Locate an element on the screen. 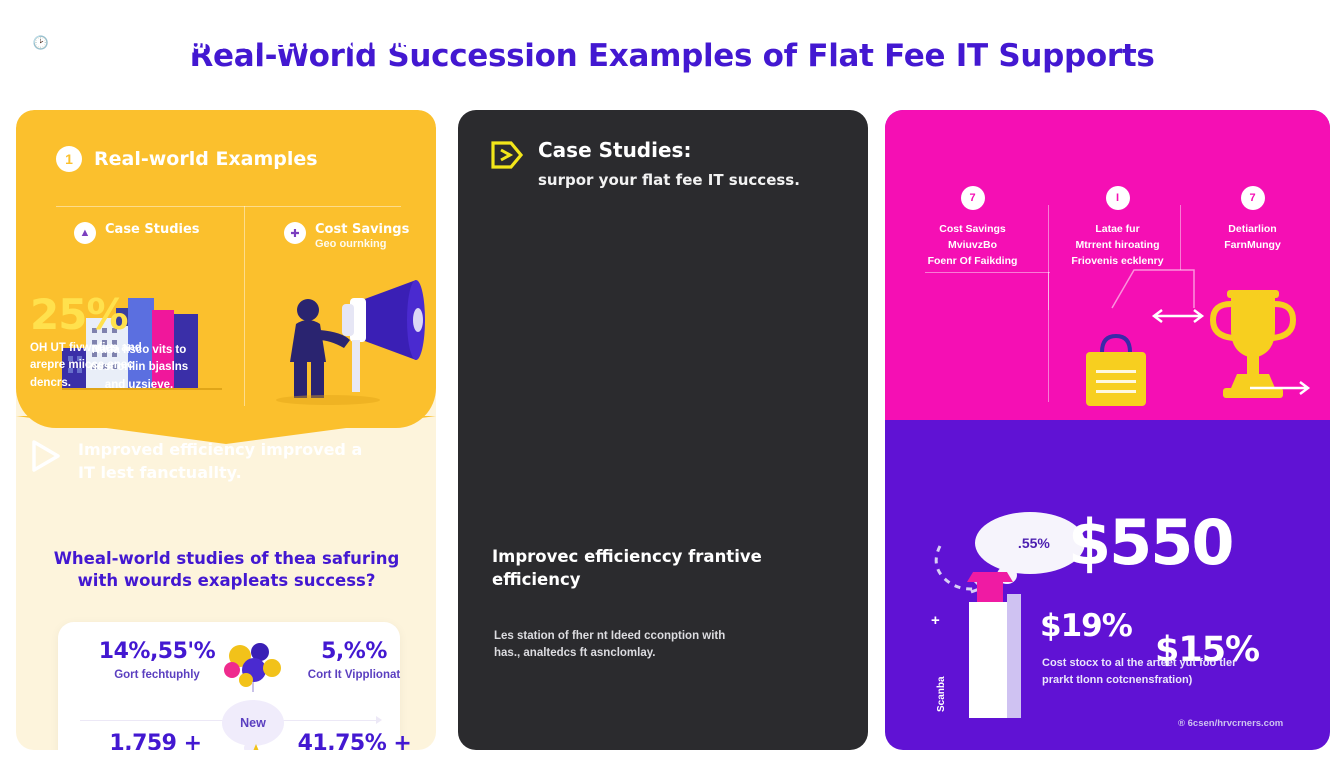  divider-vertical is located at coordinates (244, 306).